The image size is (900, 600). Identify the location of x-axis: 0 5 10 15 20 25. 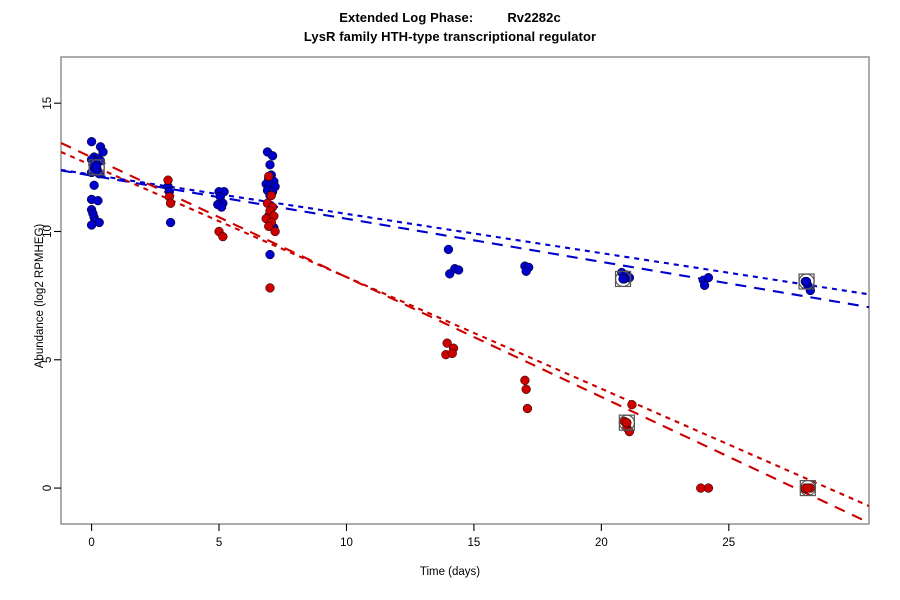
(411, 536).